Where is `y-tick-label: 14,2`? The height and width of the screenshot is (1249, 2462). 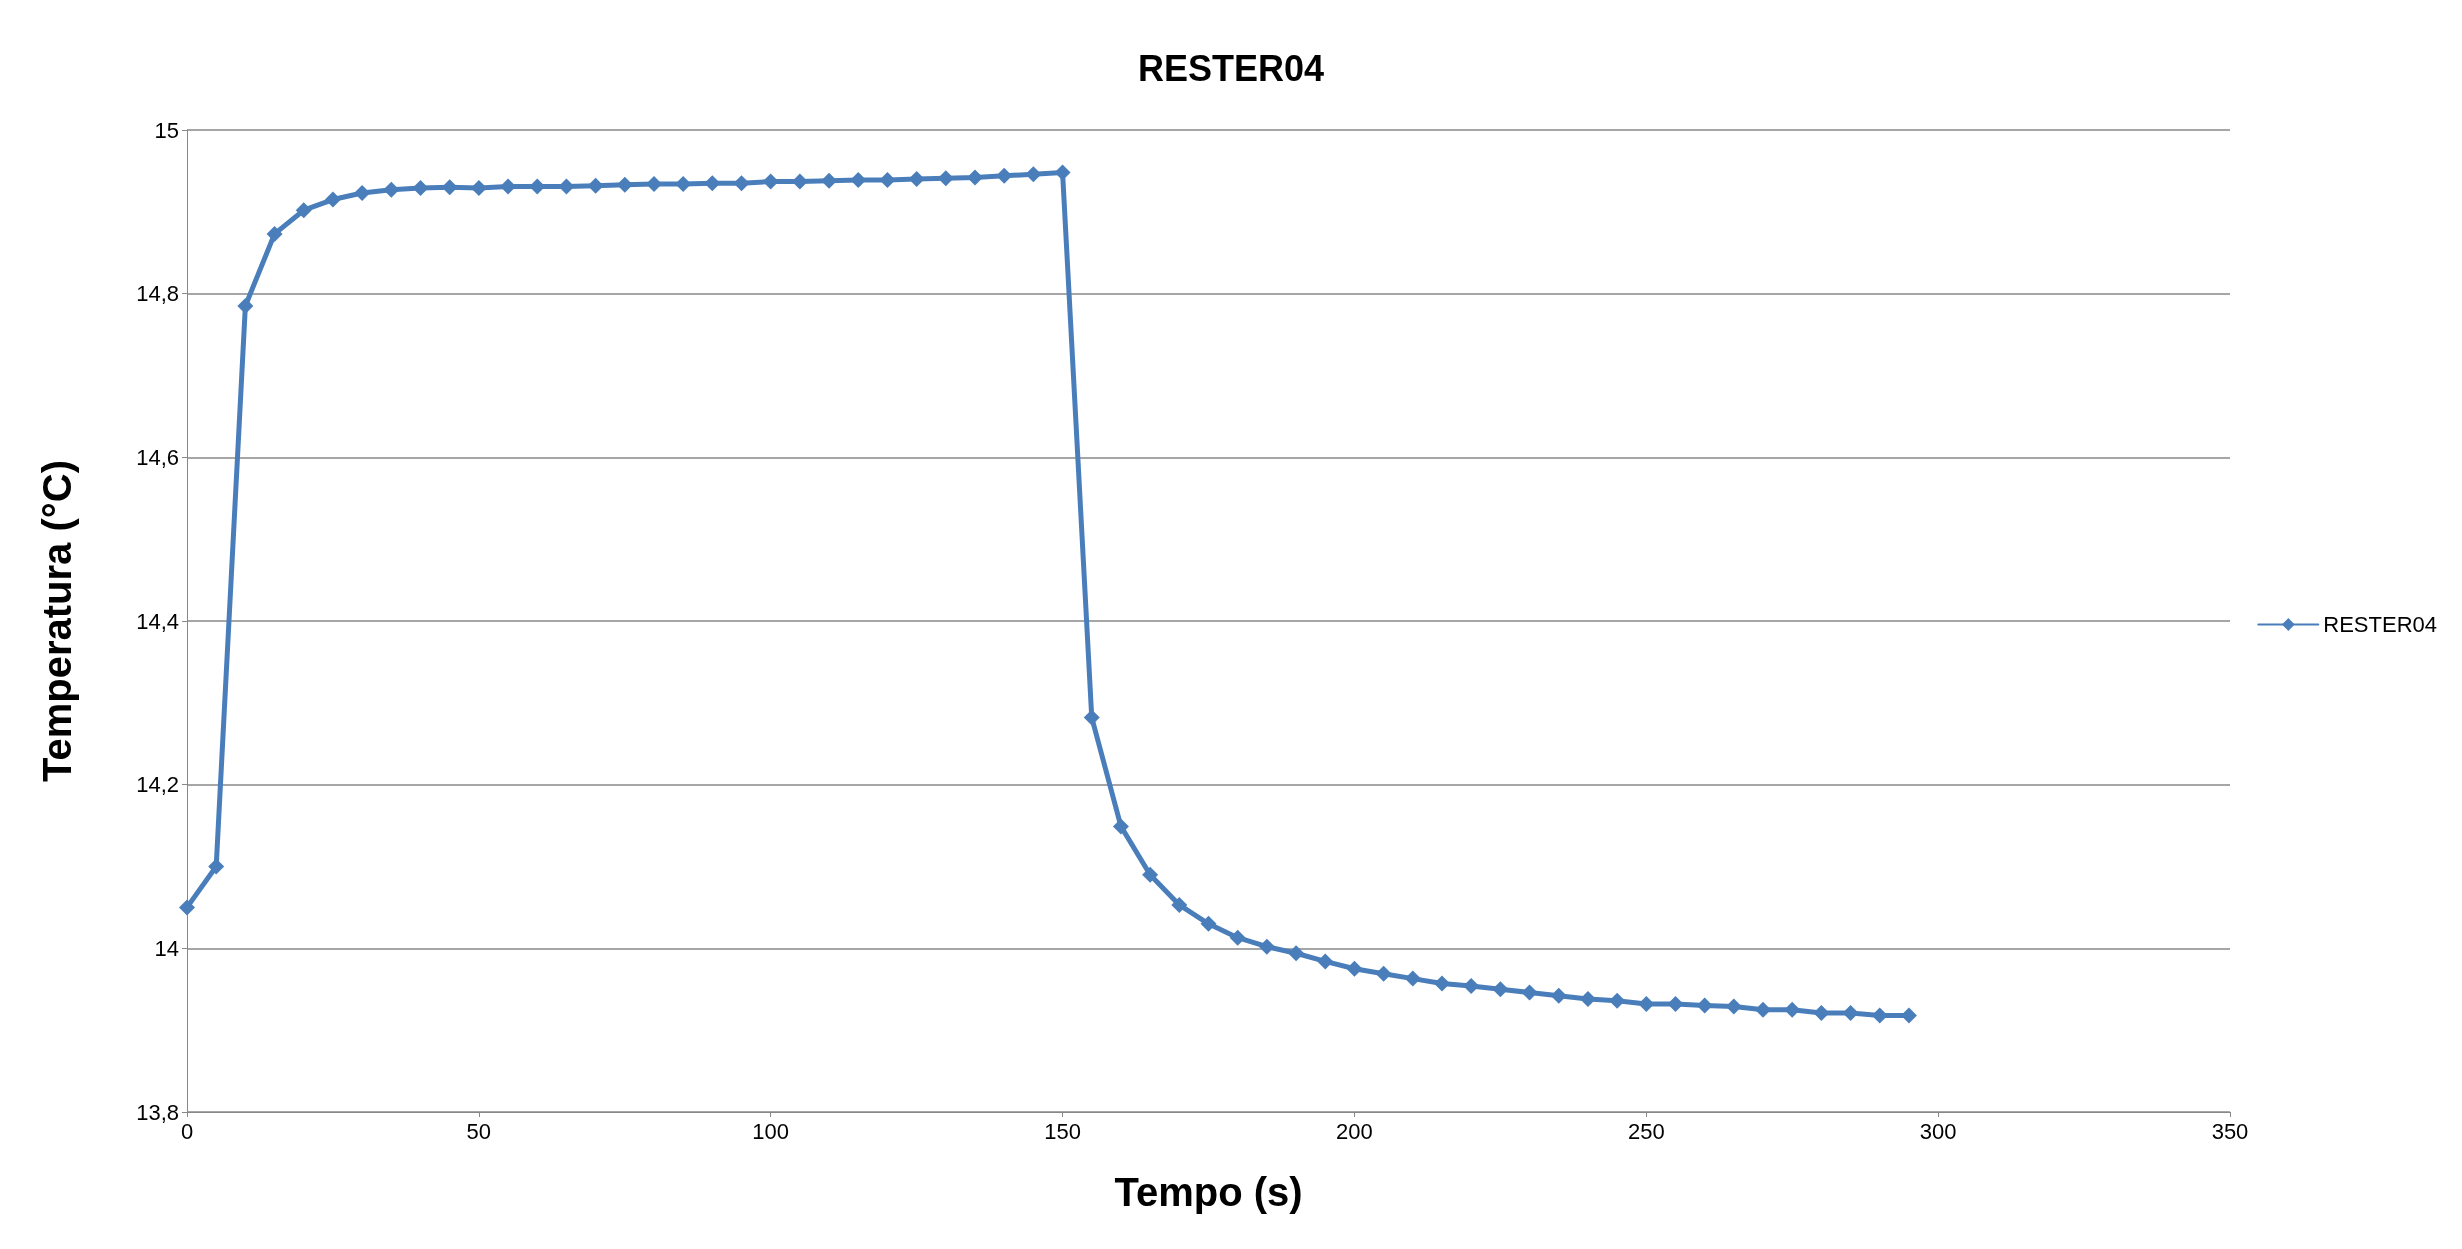 y-tick-label: 14,2 is located at coordinates (157, 785).